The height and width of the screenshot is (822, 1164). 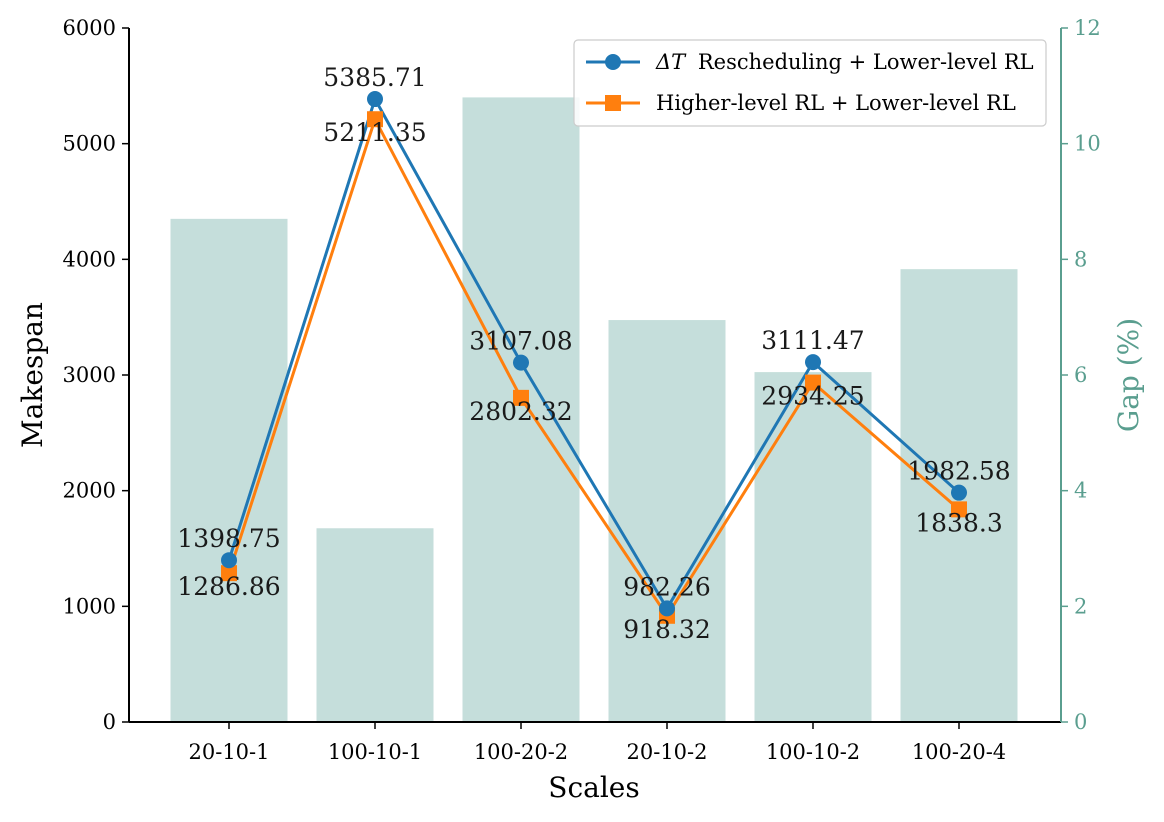 I want to click on y-left-tick-label: 1000, so click(x=89, y=606).